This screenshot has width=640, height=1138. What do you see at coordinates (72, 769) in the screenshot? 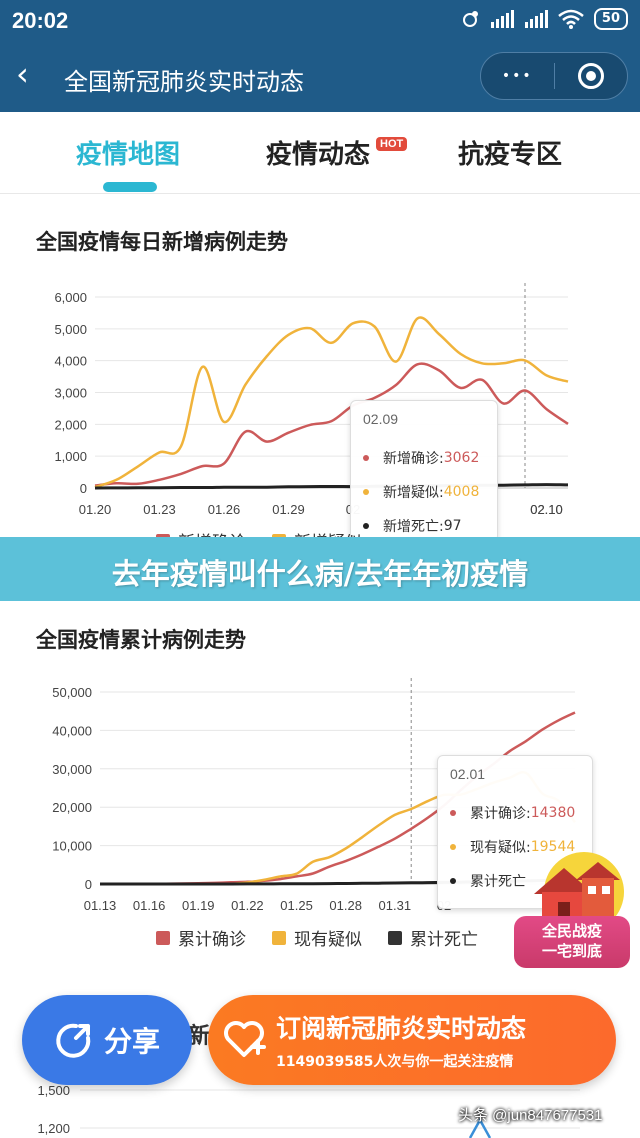
I see `y-tick-label: 30,000` at bounding box center [72, 769].